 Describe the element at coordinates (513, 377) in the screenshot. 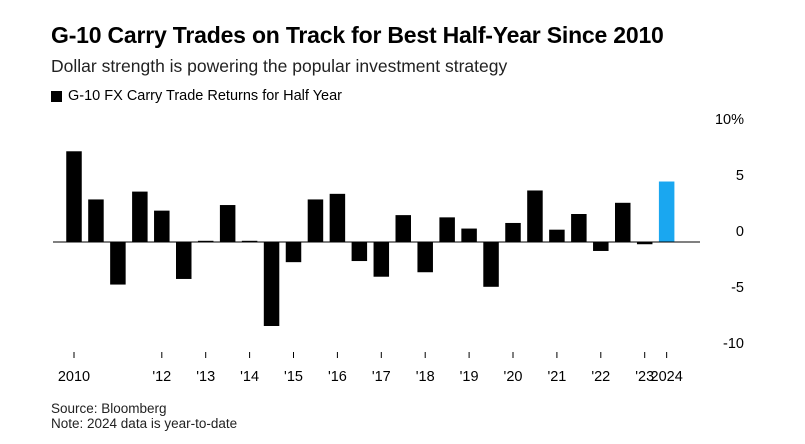

I see `x-tick-label: '20` at that location.